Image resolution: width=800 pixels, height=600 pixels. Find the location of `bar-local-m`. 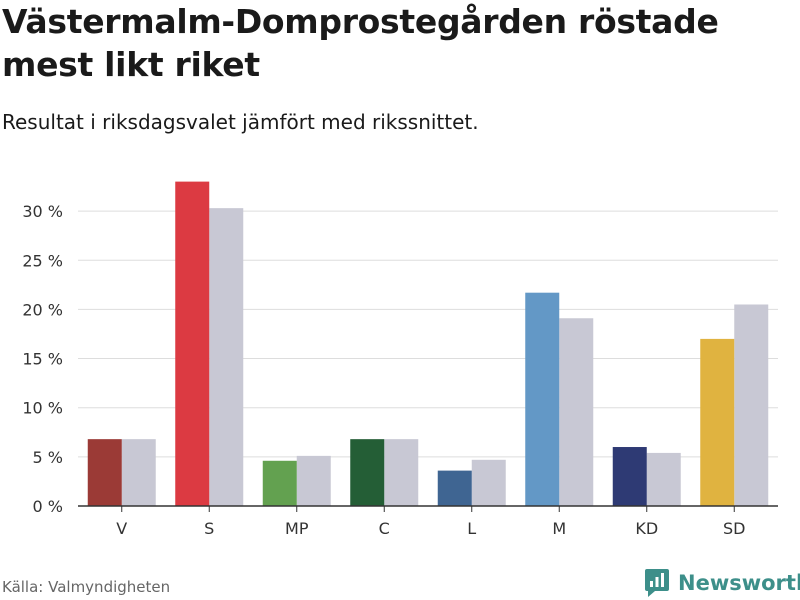

bar-local-m is located at coordinates (542, 399).